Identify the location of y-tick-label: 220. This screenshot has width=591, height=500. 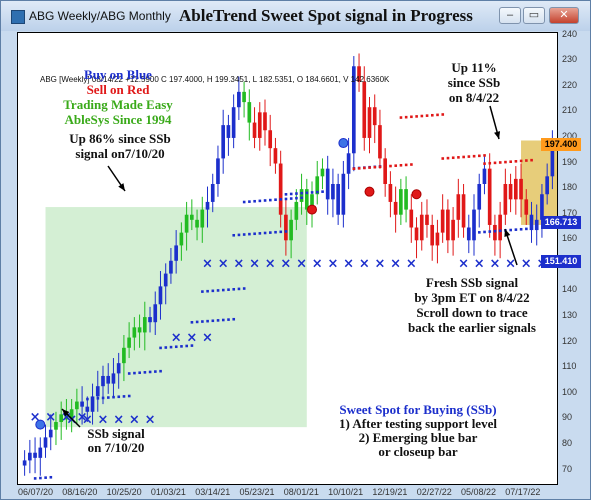
(570, 84).